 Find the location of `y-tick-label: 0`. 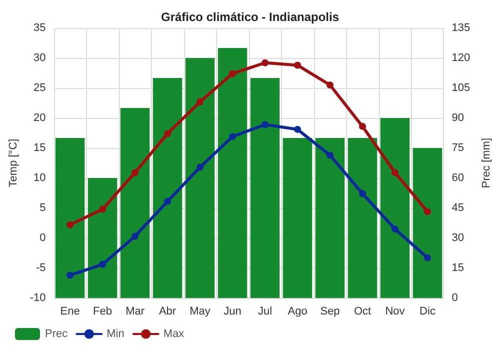

y-tick-label: 0 is located at coordinates (43, 238).